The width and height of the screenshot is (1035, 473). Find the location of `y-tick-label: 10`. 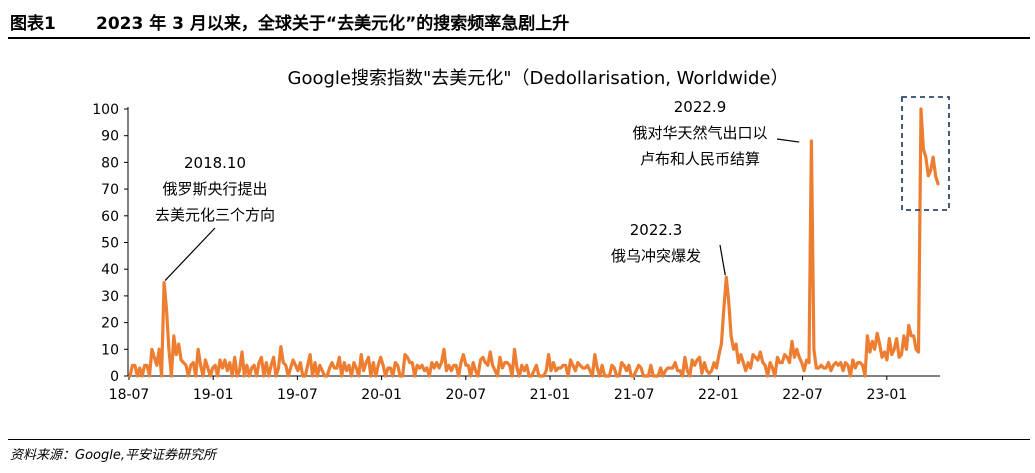

y-tick-label: 10 is located at coordinates (110, 350).